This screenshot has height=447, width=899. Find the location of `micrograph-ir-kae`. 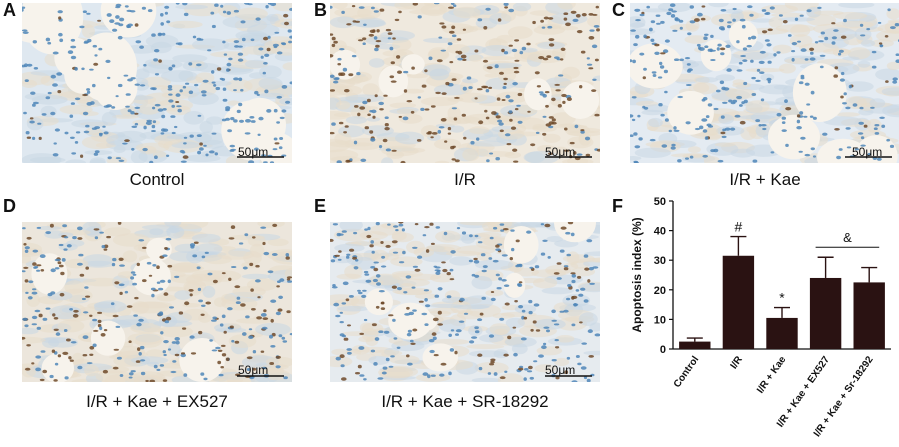

micrograph-ir-kae is located at coordinates (764, 83).